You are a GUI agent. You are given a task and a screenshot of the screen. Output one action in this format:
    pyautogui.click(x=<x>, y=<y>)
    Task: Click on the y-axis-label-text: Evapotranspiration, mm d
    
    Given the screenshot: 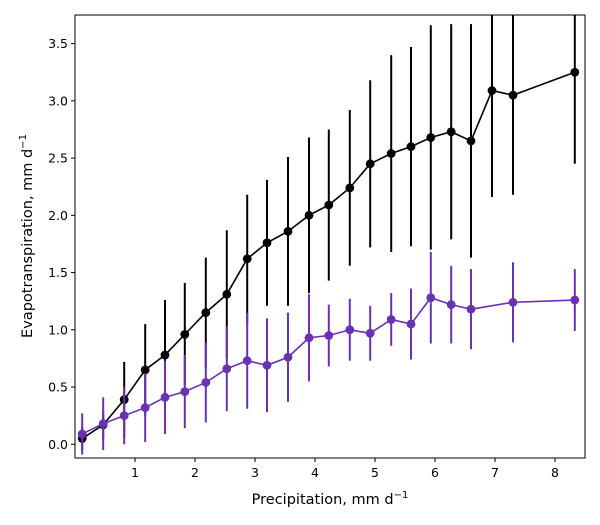 What is the action you would take?
    pyautogui.click(x=28, y=243)
    